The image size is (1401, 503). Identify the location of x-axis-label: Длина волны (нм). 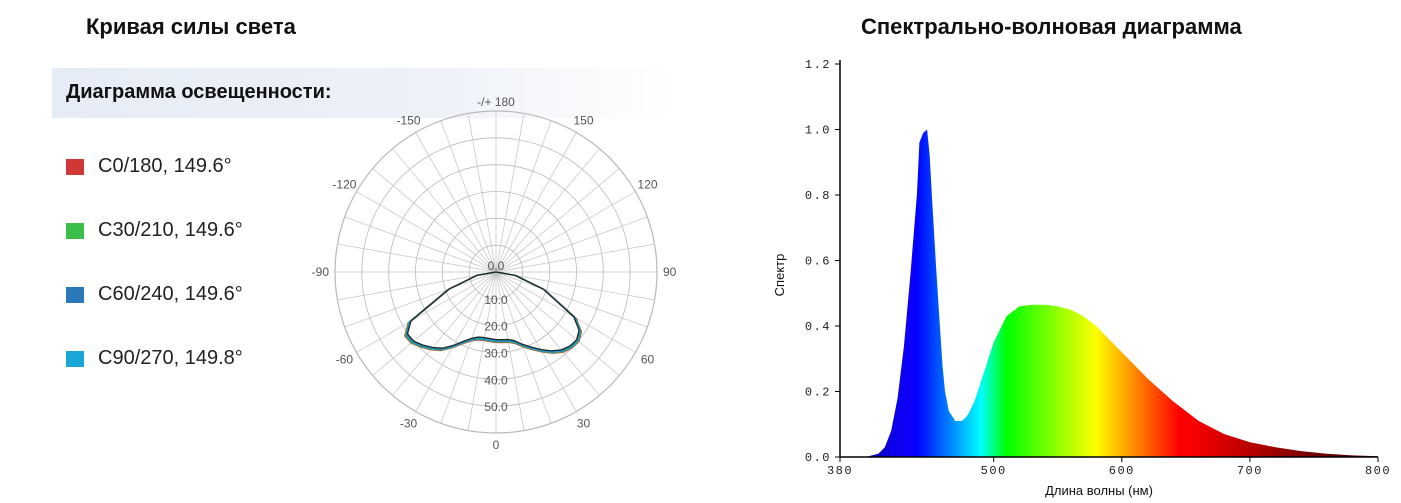
(1099, 490).